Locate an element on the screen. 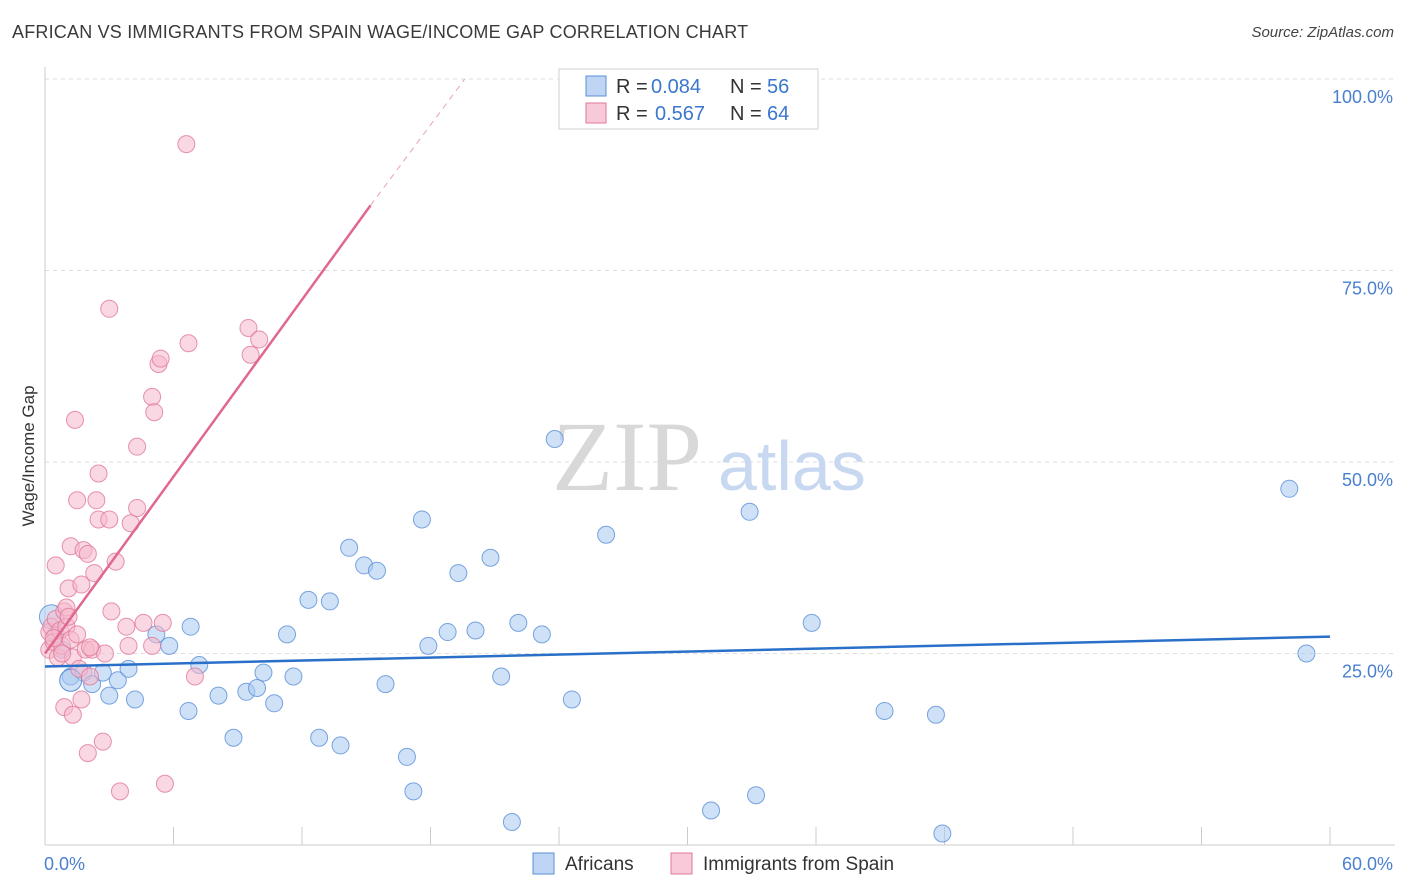 This screenshot has height=892, width=1406. watermark: ZIP atlas is located at coordinates (709, 456).